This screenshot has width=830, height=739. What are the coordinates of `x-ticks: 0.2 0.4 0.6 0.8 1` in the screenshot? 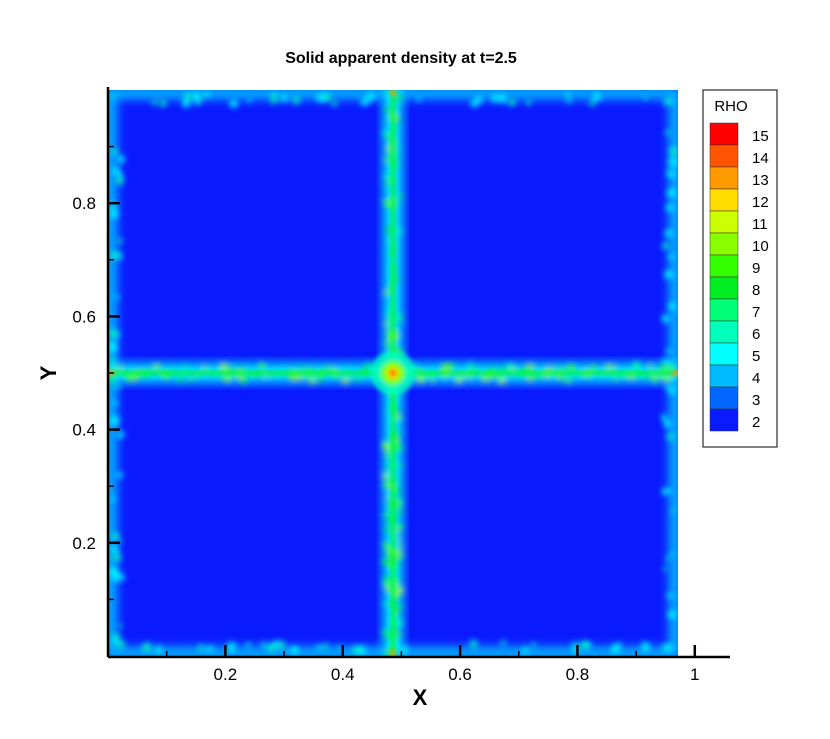 It's located at (432, 664).